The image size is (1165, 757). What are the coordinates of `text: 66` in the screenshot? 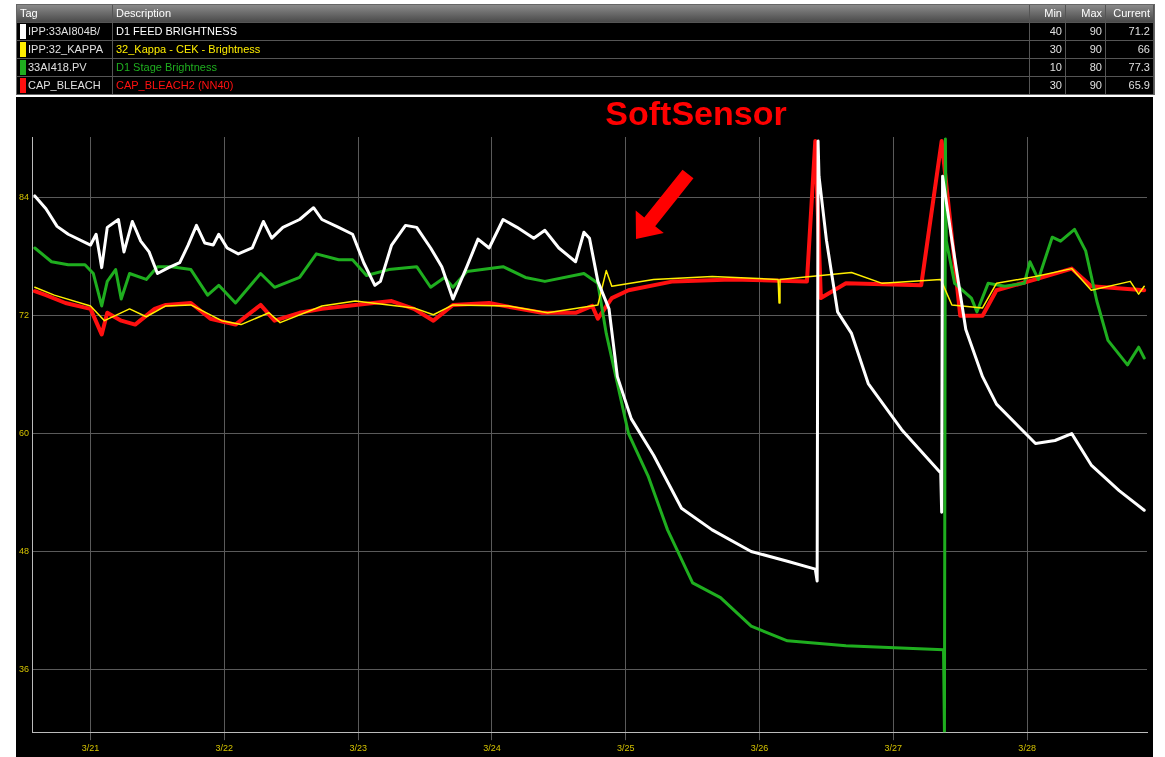 It's located at (1130, 49).